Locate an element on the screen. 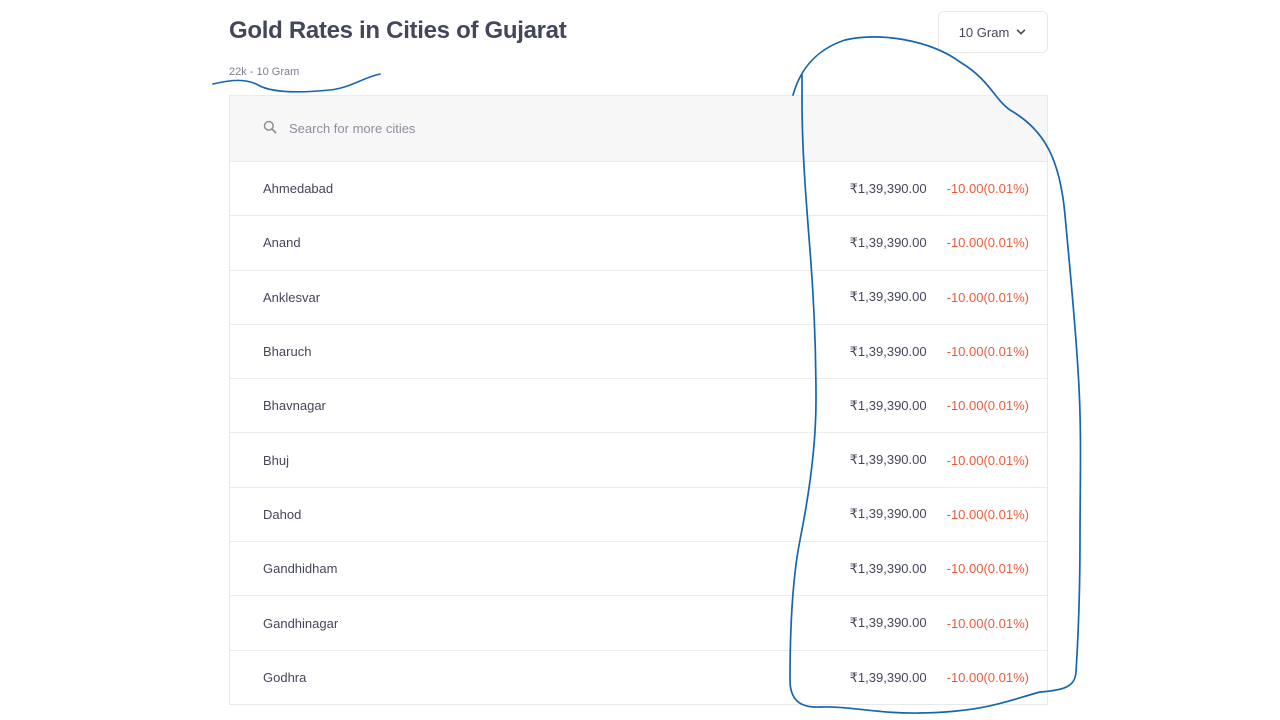 This screenshot has width=1280, height=720. unit-dropdown-label: 10 Gram is located at coordinates (984, 32).